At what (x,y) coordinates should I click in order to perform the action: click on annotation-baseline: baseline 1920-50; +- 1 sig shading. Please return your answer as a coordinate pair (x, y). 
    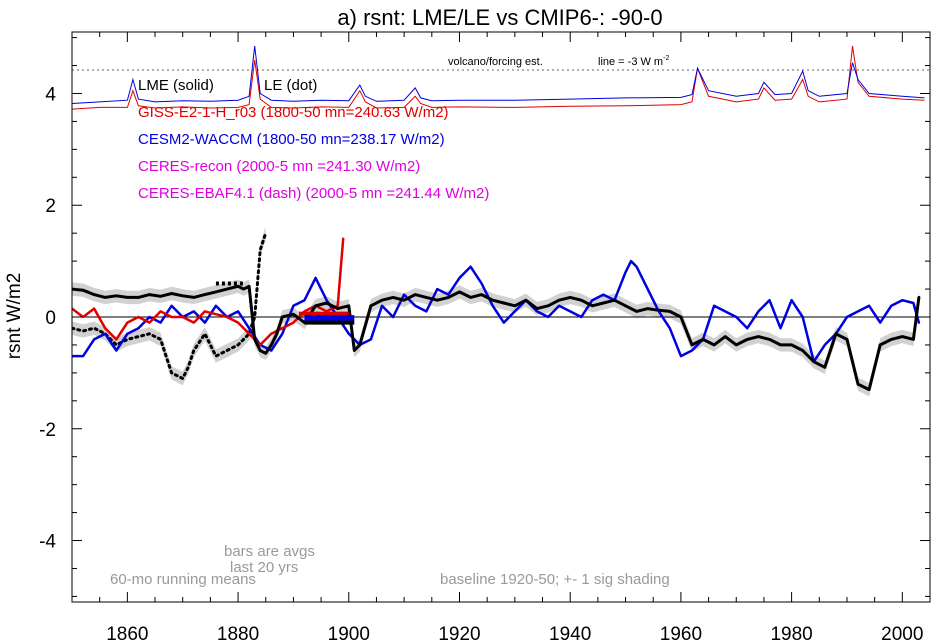
    Looking at the image, I should click on (555, 579).